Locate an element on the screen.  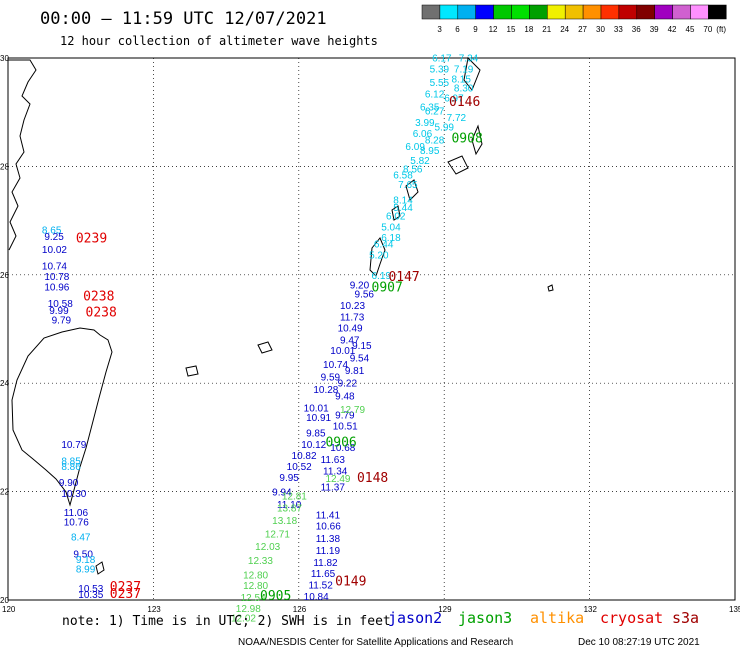
swh-value-label: 6.12 is located at coordinates (435, 95).